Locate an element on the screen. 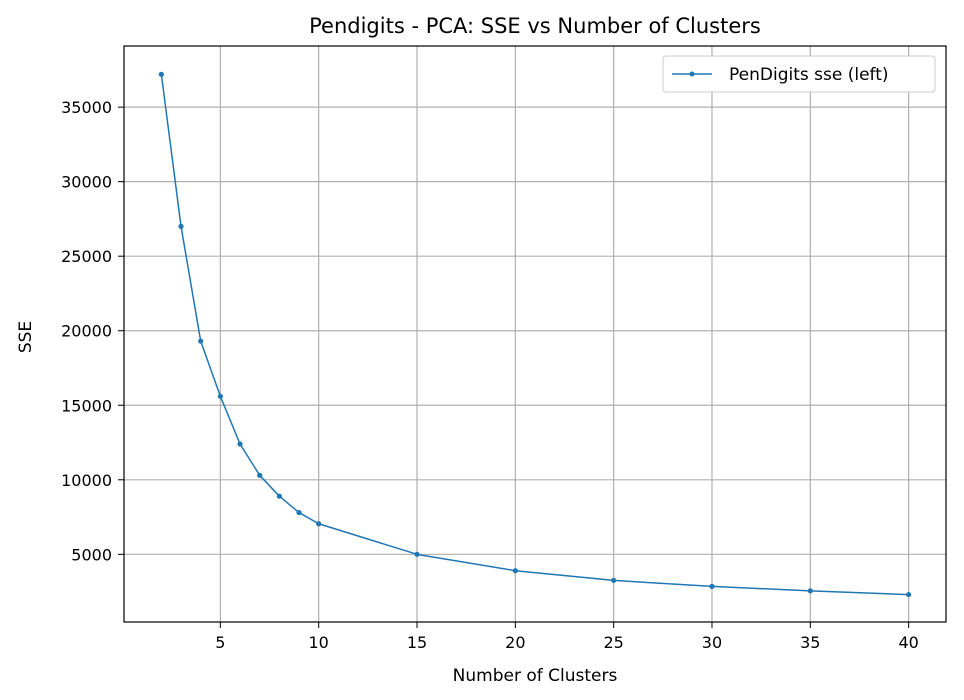 The width and height of the screenshot is (964, 700). x-tick-label: 35 is located at coordinates (810, 642).